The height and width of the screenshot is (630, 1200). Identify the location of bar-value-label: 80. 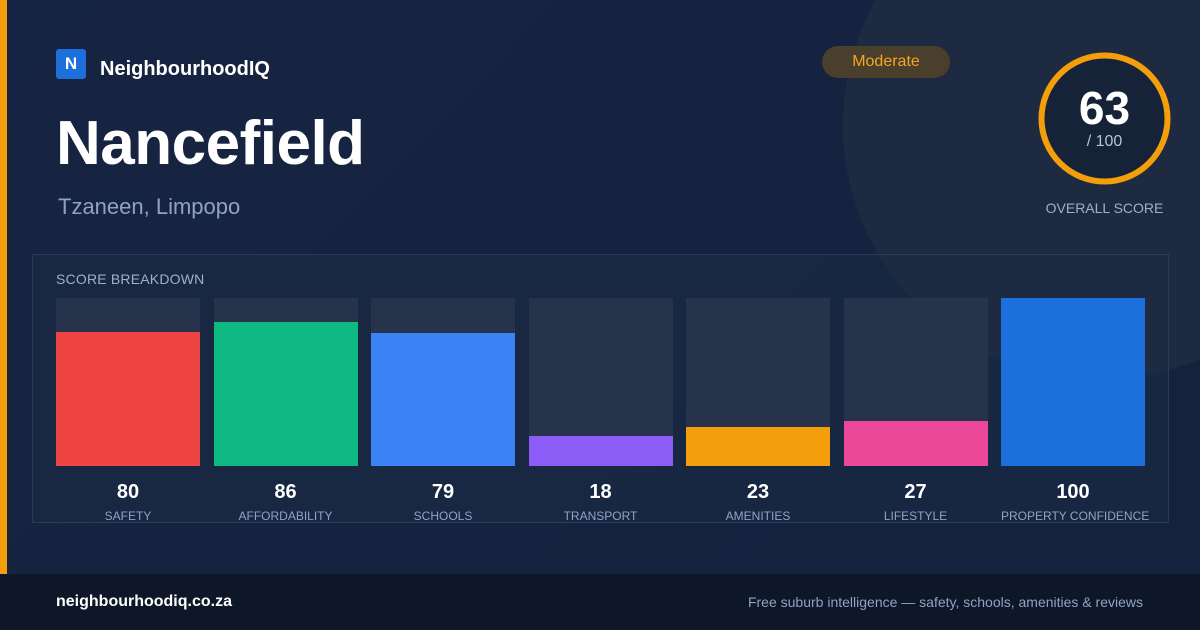
(128, 492).